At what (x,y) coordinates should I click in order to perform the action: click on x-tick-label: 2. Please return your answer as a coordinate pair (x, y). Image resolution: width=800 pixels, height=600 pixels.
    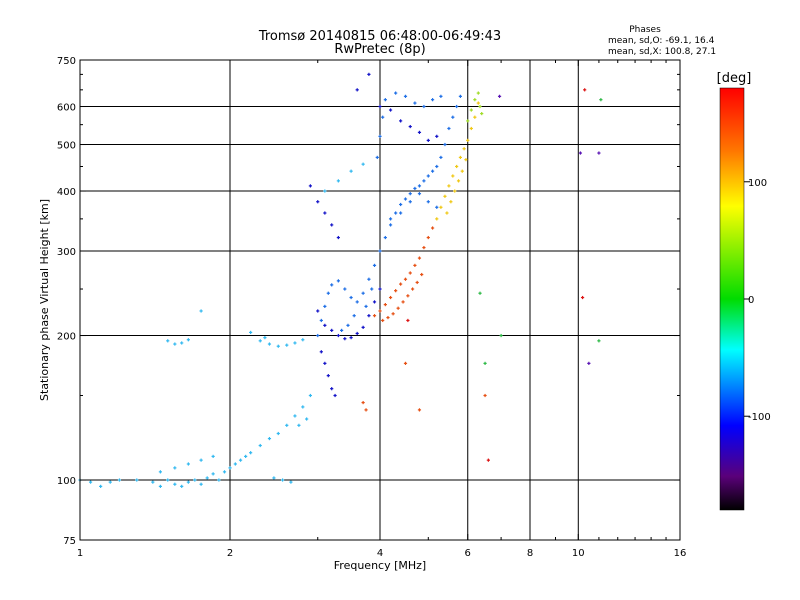
    Looking at the image, I should click on (230, 553).